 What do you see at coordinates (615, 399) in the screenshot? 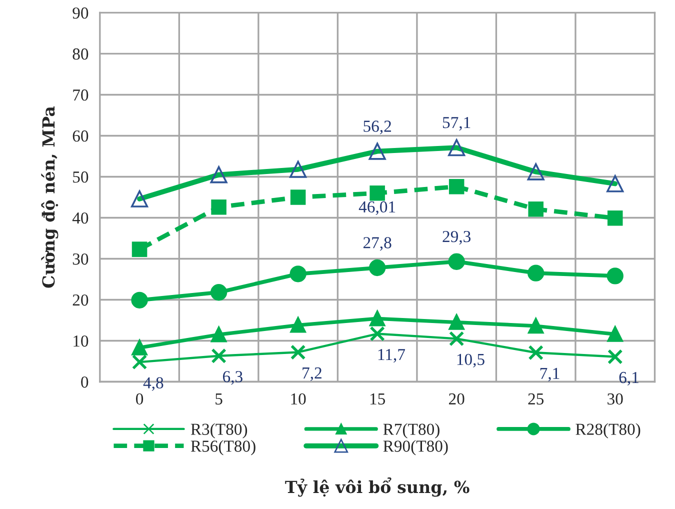
I see `x-tick-label: 30` at bounding box center [615, 399].